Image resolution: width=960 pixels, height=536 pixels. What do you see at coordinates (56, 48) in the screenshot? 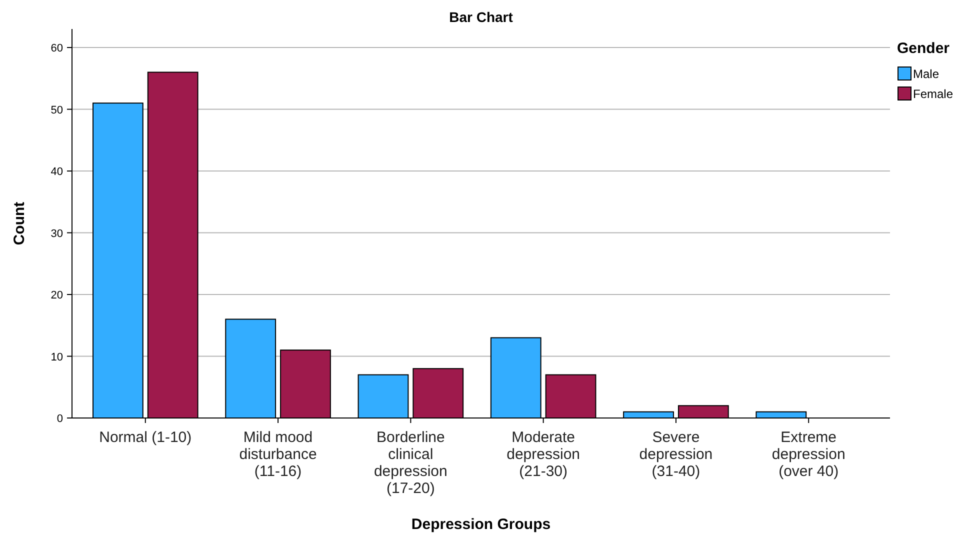
I see `y-tick-label: 60` at bounding box center [56, 48].